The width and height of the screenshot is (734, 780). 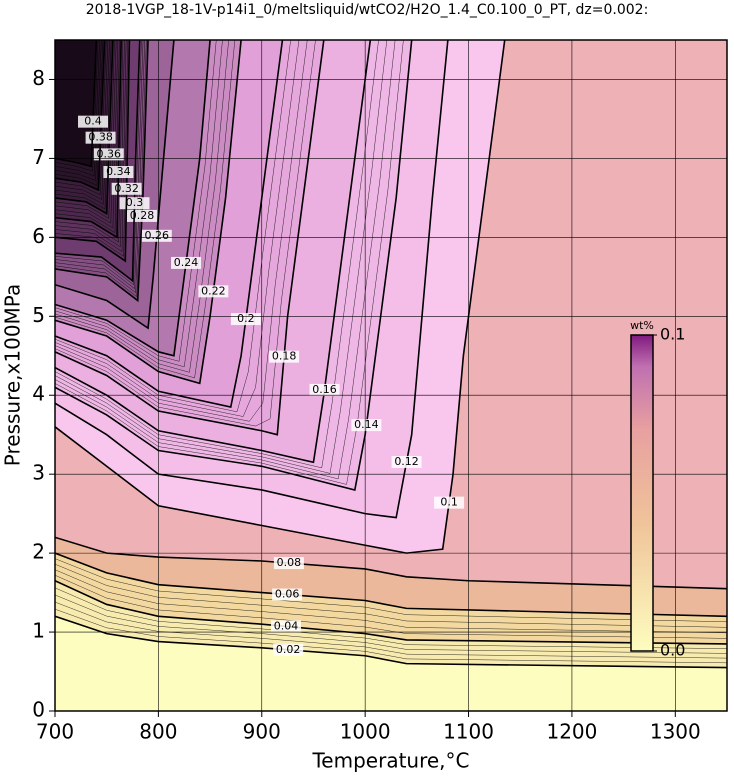 What do you see at coordinates (672, 334) in the screenshot?
I see `colorbar-tick-label: 0.1` at bounding box center [672, 334].